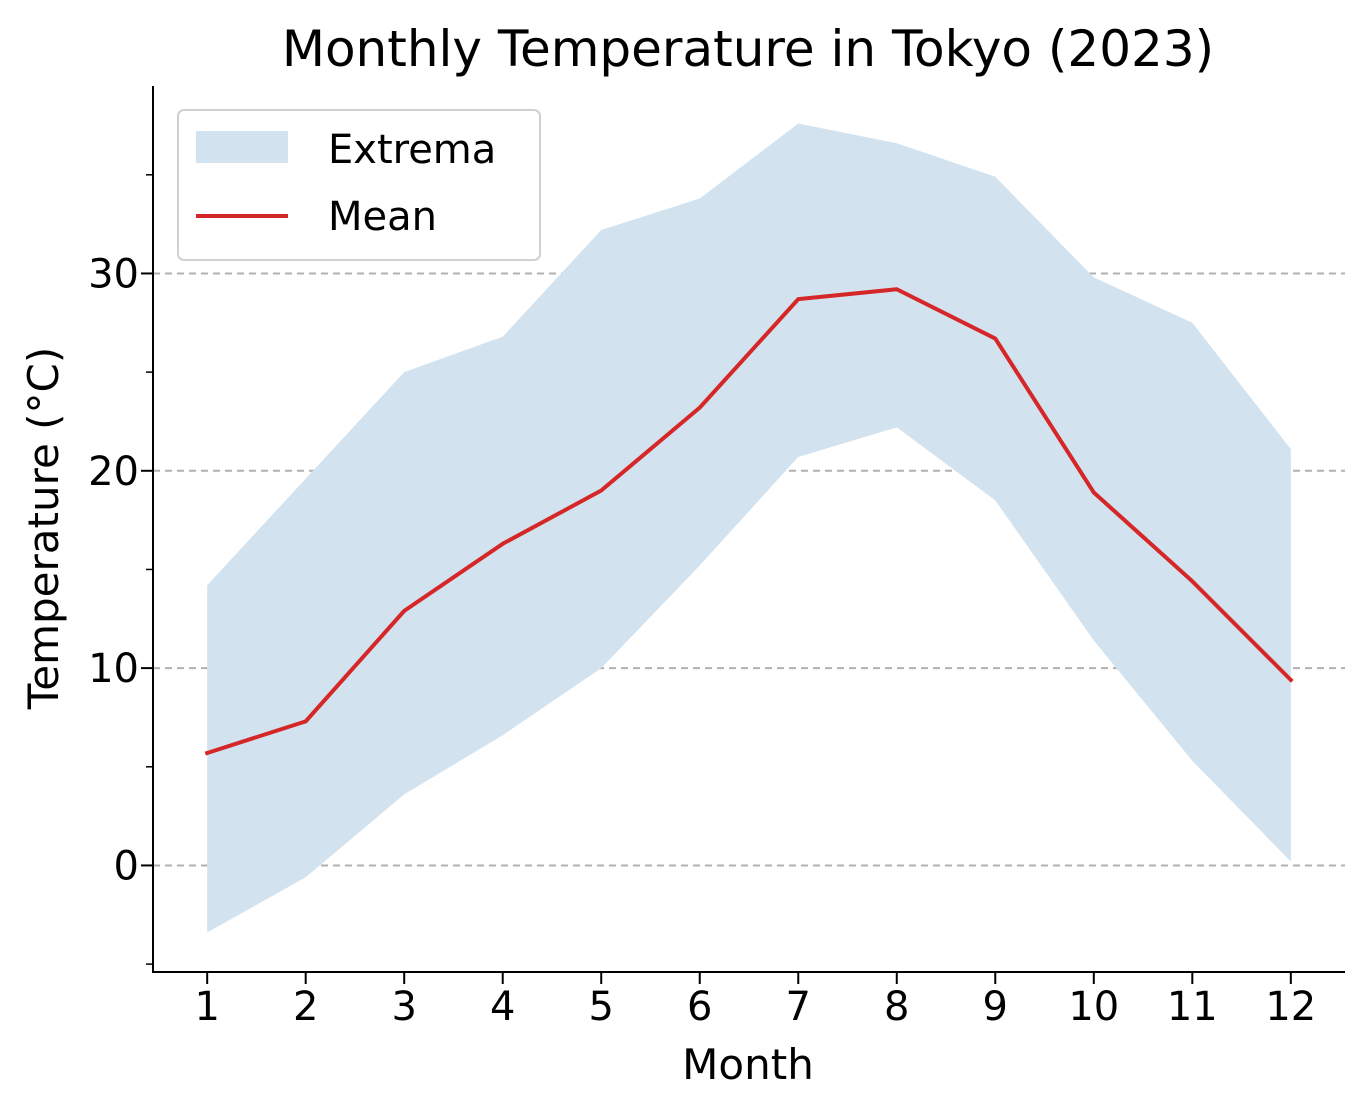 The width and height of the screenshot is (1367, 1112). Describe the element at coordinates (798, 1007) in the screenshot. I see `x-tick-label-7: 7` at that location.